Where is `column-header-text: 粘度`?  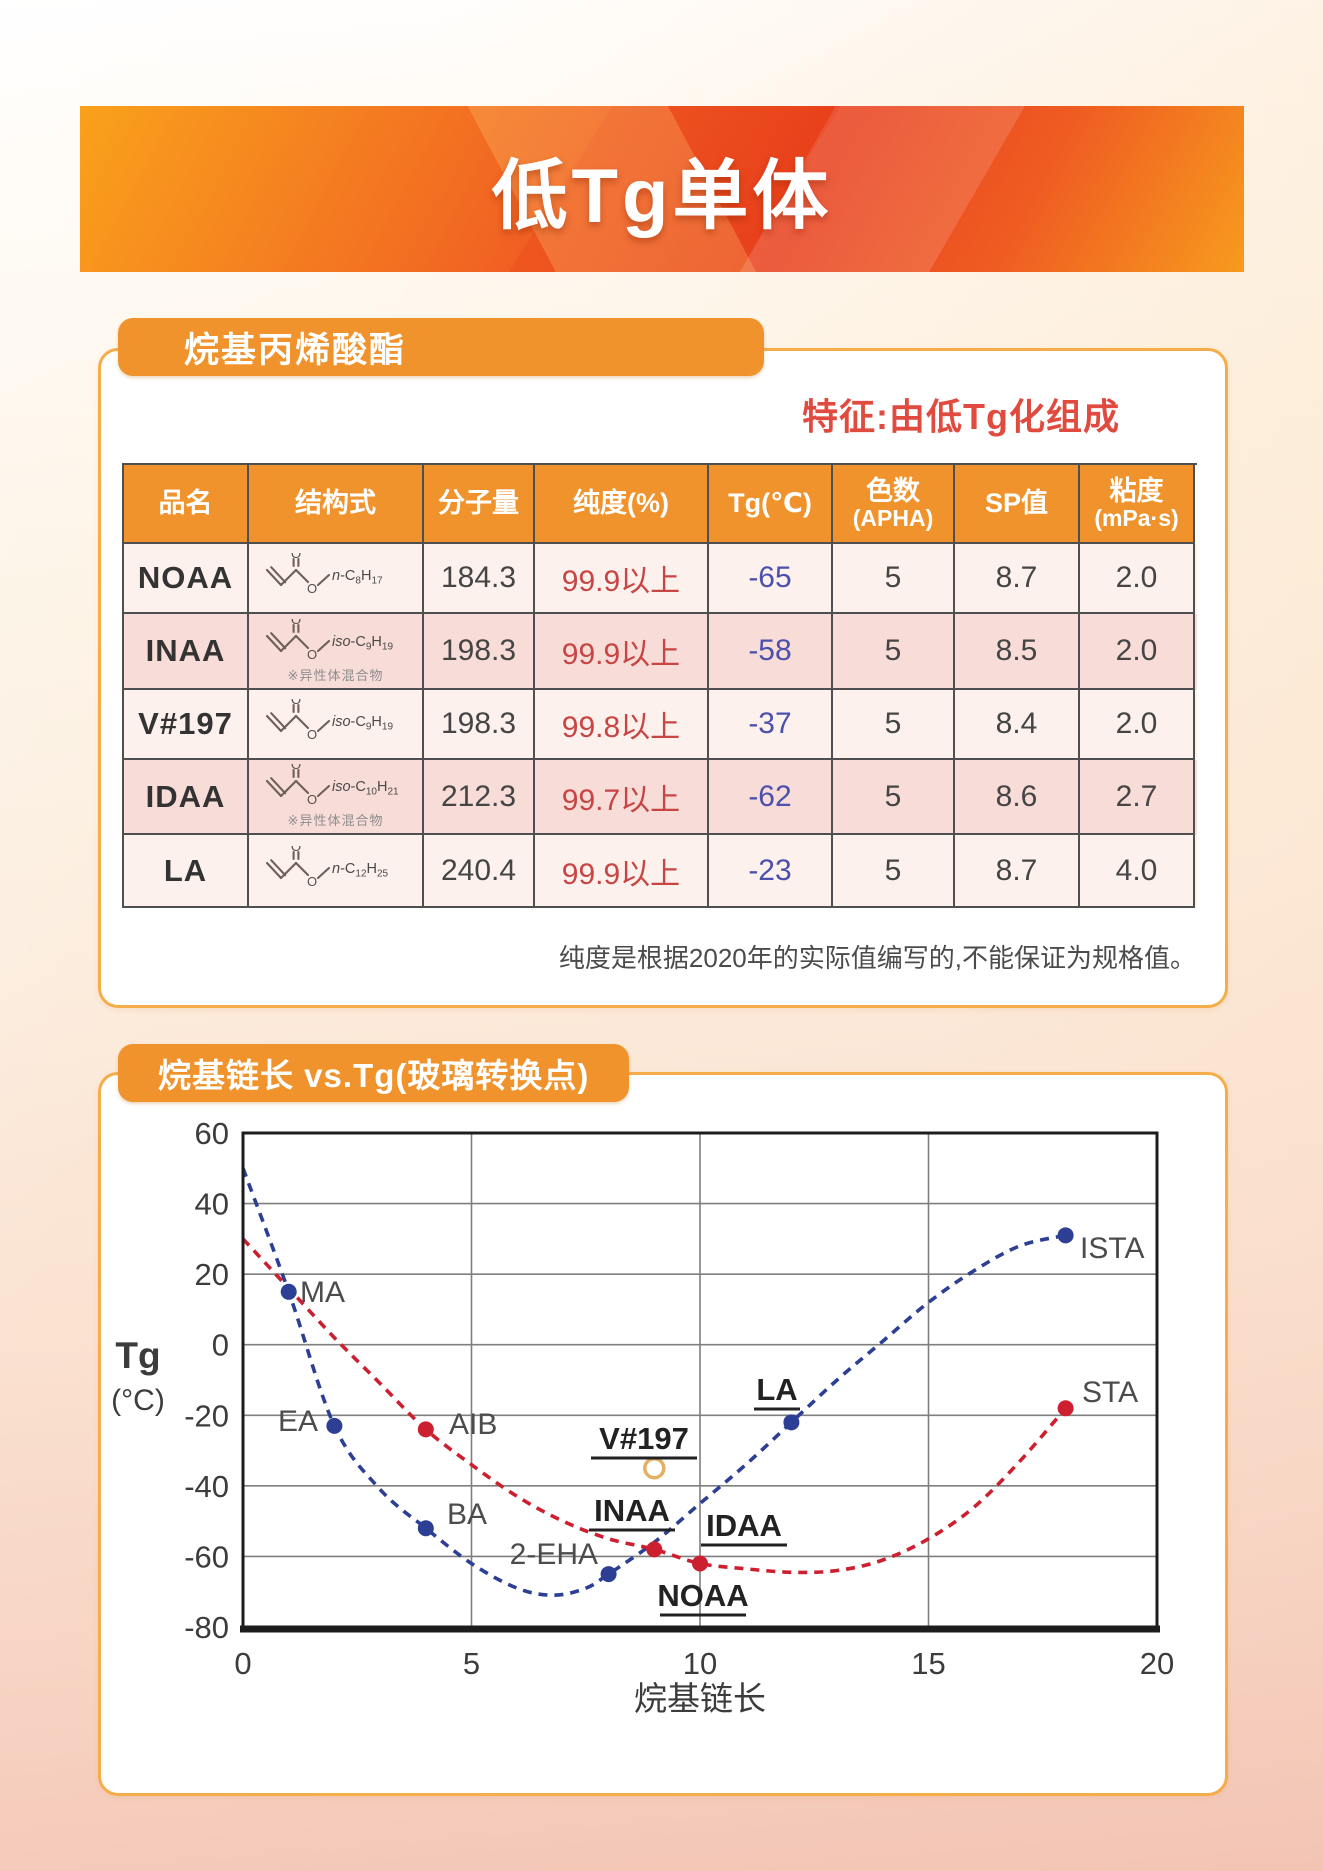 column-header-text: 粘度 is located at coordinates (1136, 491).